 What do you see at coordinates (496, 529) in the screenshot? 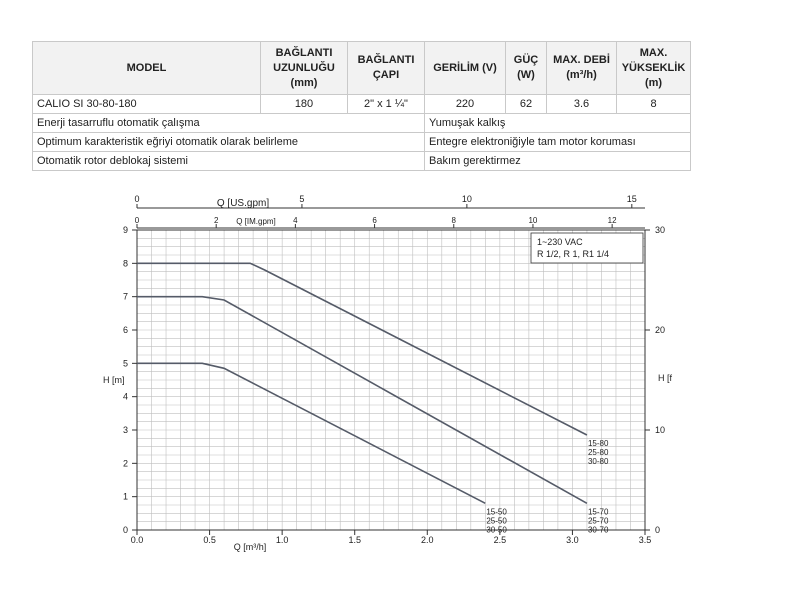
I see `curve-label: 30-50` at bounding box center [496, 529].